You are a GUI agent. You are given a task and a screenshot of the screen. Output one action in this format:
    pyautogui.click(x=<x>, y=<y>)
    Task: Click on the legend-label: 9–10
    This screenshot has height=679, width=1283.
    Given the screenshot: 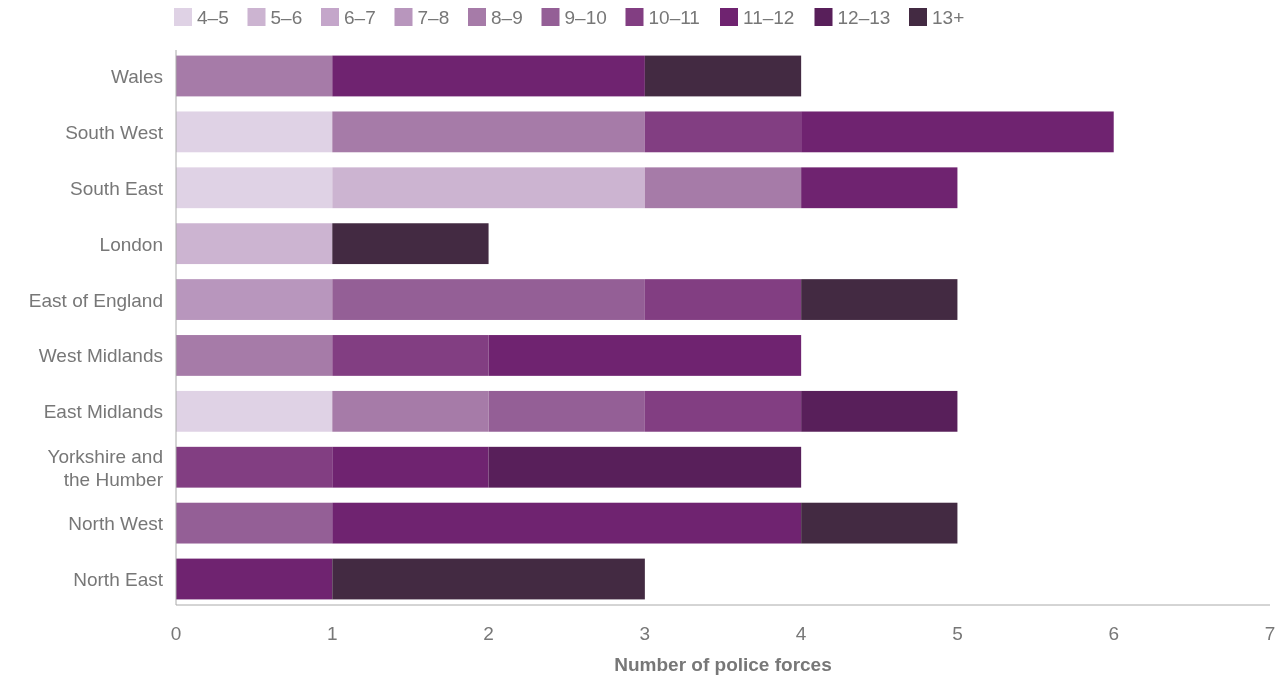 What is the action you would take?
    pyautogui.click(x=585, y=17)
    